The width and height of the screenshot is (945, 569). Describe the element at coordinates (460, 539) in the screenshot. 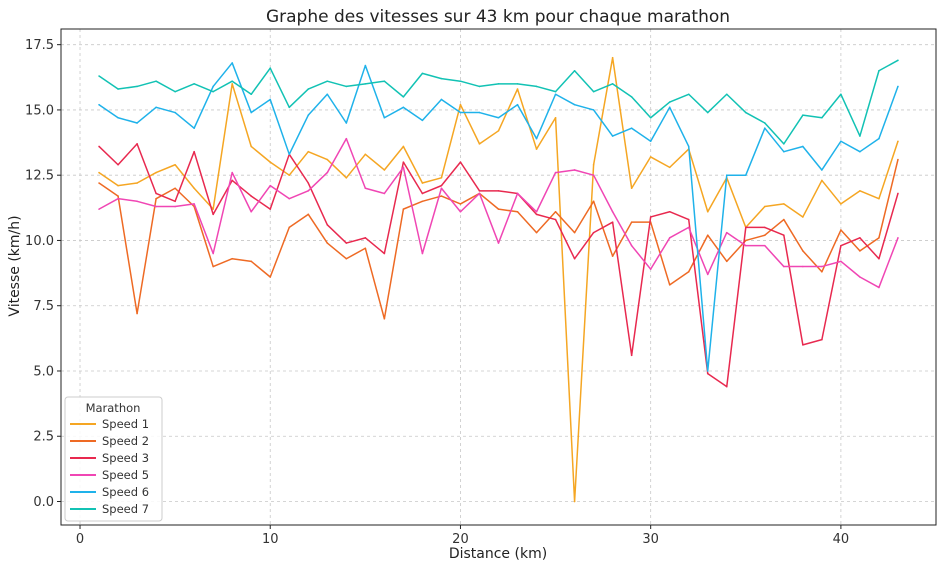

I see `x-tick-label: 20` at that location.